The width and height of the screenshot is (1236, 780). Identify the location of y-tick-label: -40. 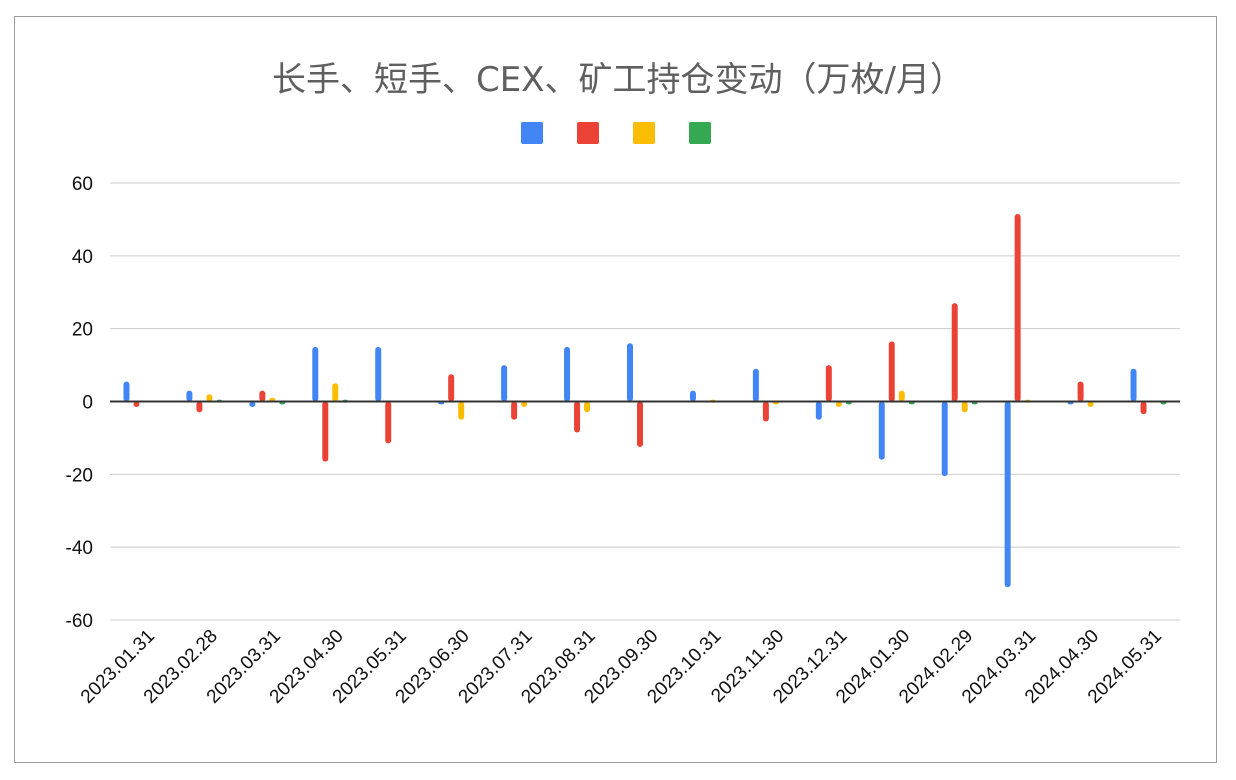
(79, 548).